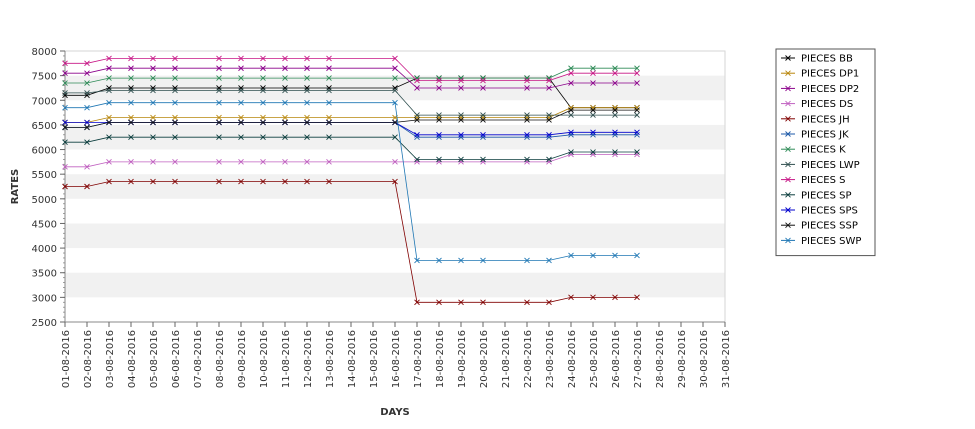 This screenshot has height=429, width=975. I want to click on x-tick-label: 29-08-2016, so click(682, 359).